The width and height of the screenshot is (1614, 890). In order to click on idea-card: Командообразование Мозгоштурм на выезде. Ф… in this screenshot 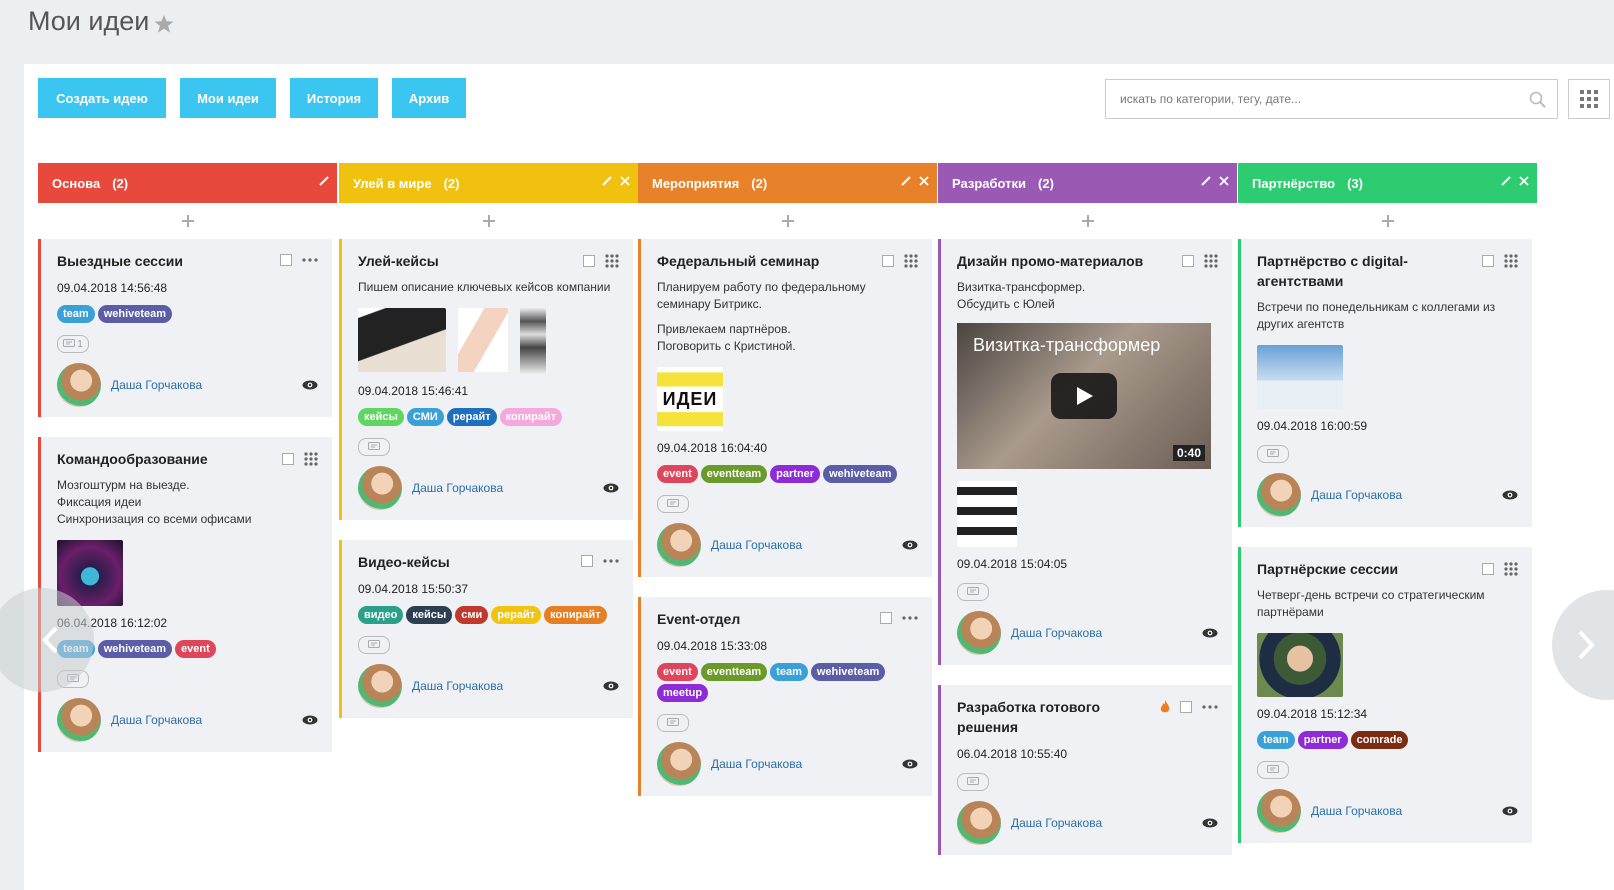, I will do `click(185, 594)`.